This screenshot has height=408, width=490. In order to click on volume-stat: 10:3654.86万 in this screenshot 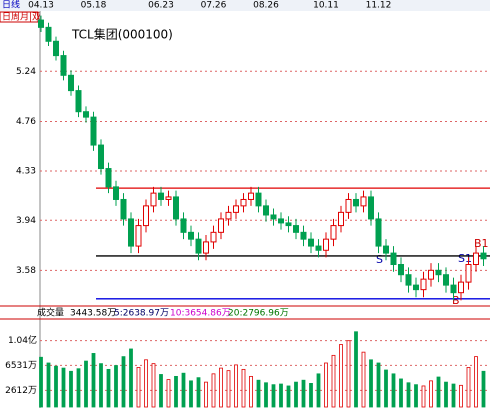, I will do `click(200, 314)`.